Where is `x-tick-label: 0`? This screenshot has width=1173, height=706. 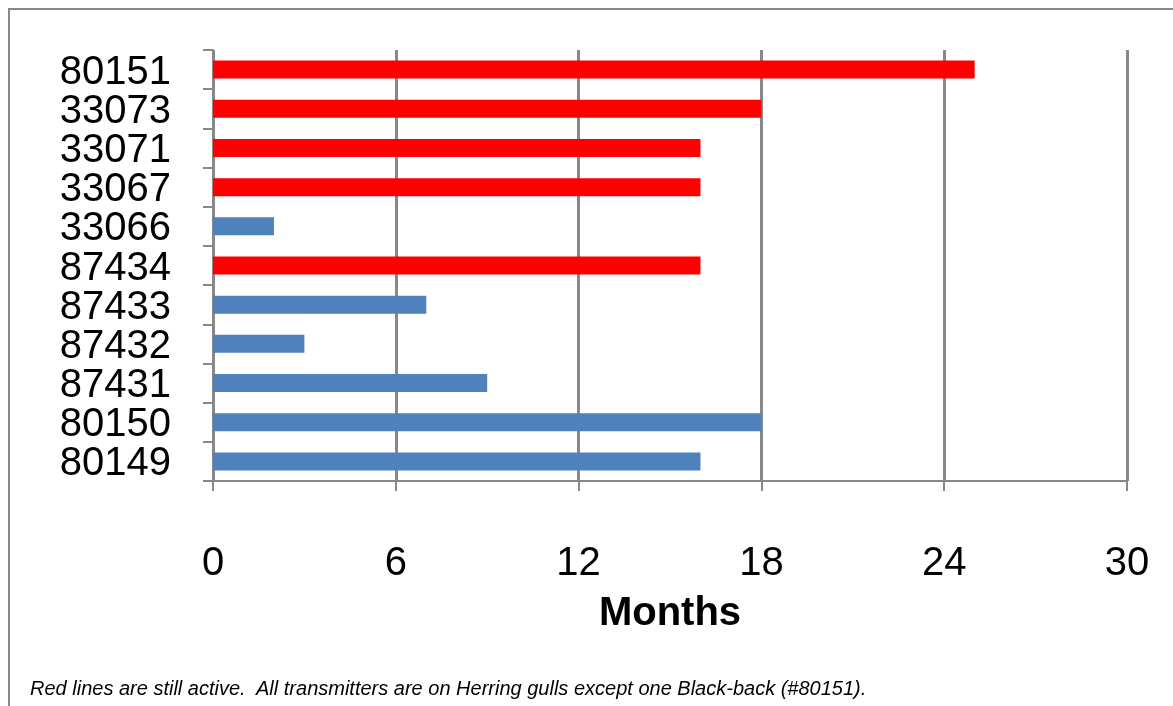 x-tick-label: 0 is located at coordinates (213, 561).